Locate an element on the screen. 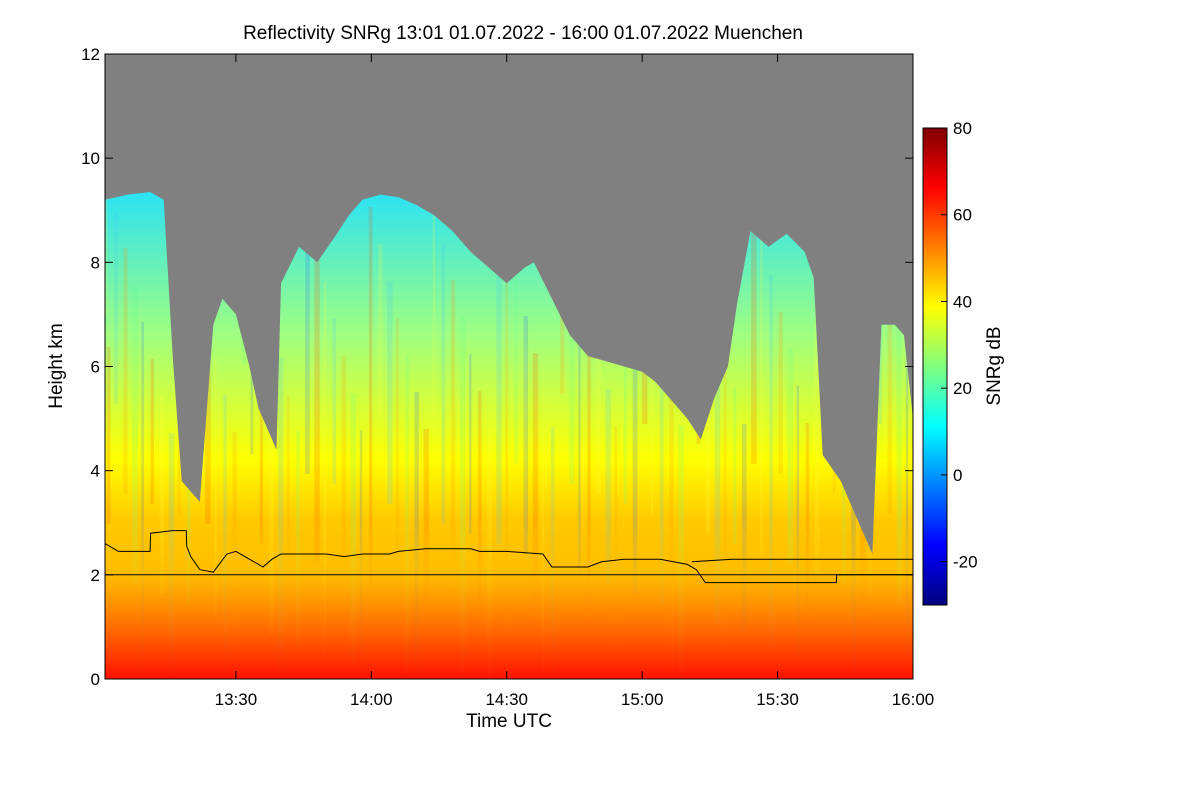 This screenshot has width=1200, height=800. y-tick-label: 10 is located at coordinates (90, 158).